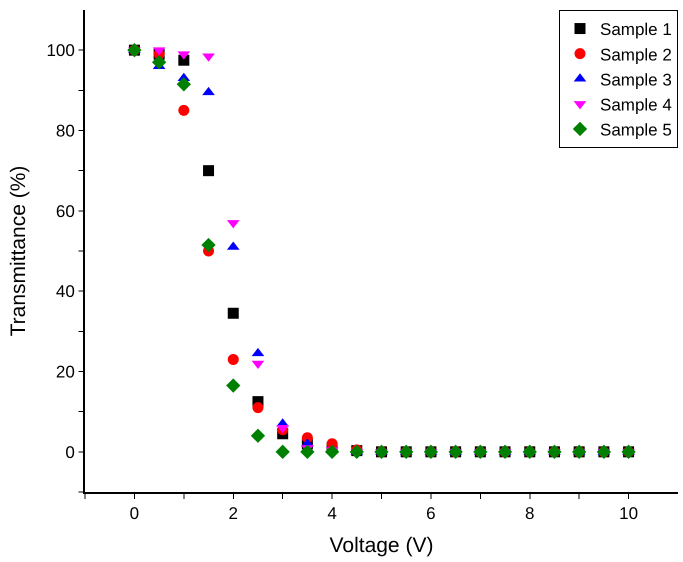  Describe the element at coordinates (233, 514) in the screenshot. I see `x-tick-label: 2` at that location.